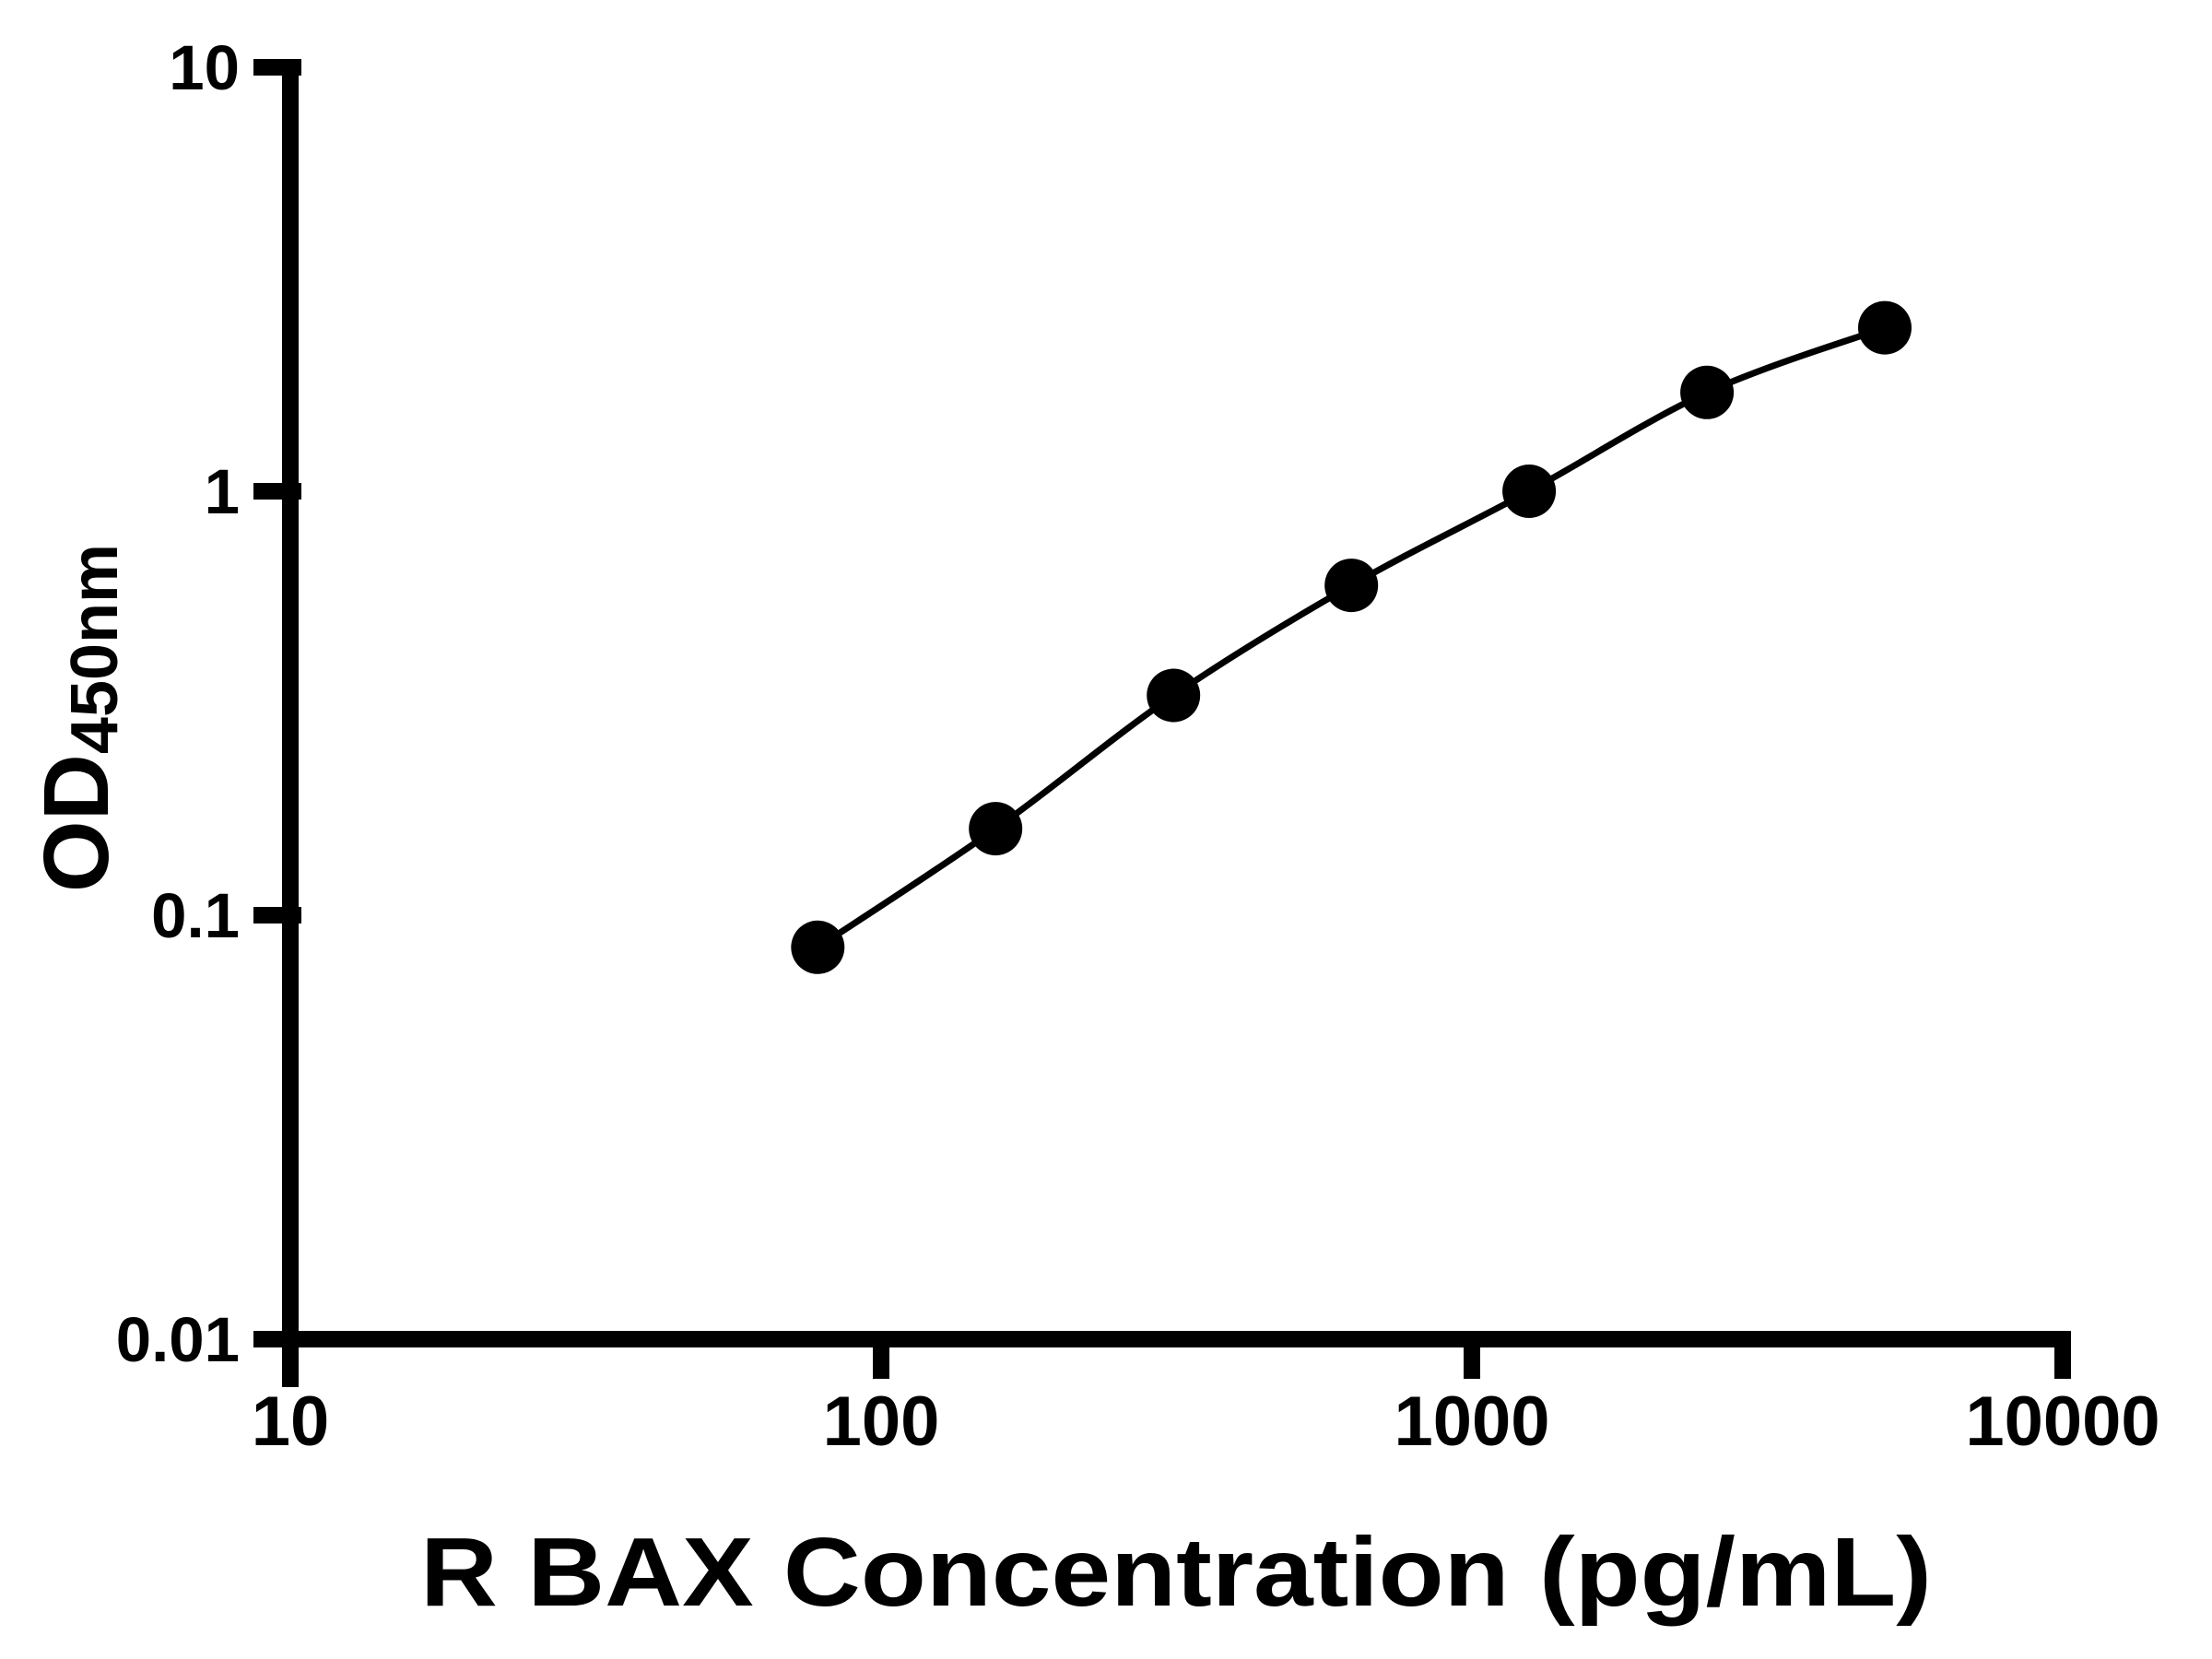  I want to click on y-axis-title-main: OD, so click(76, 823).